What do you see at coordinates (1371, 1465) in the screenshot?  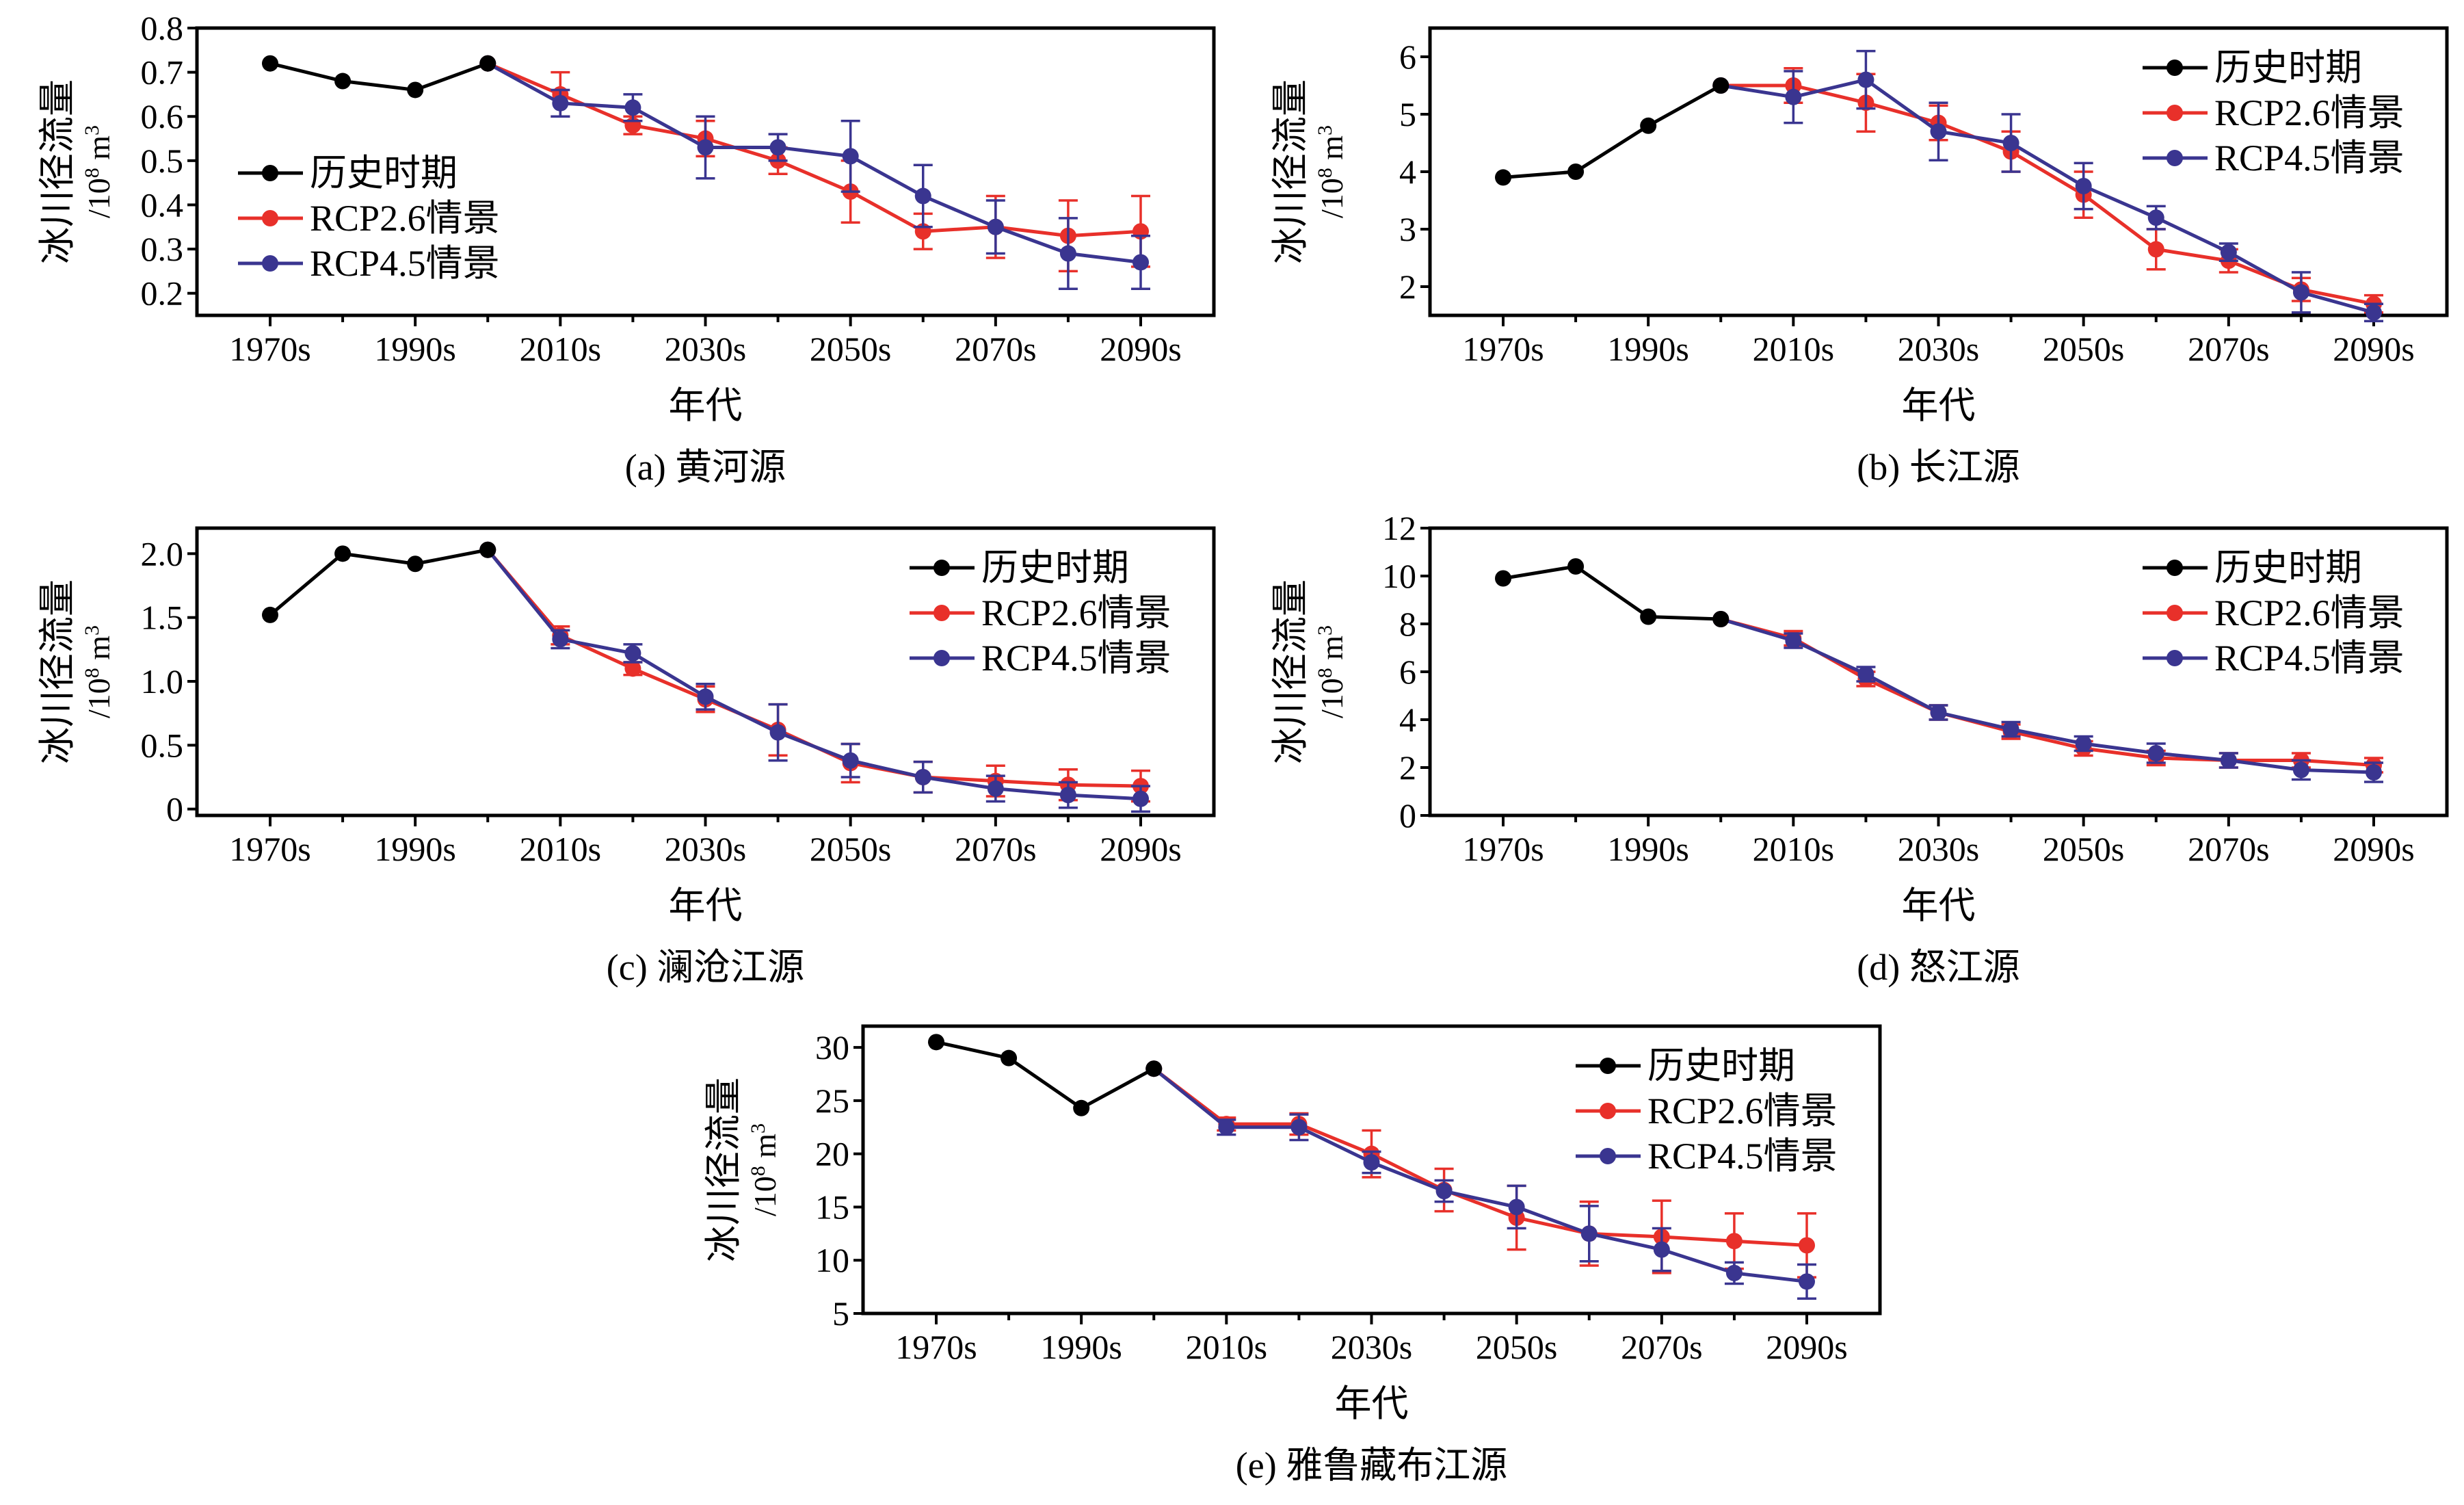 I see `panel-caption: (e) 雅鲁藏布江源` at bounding box center [1371, 1465].